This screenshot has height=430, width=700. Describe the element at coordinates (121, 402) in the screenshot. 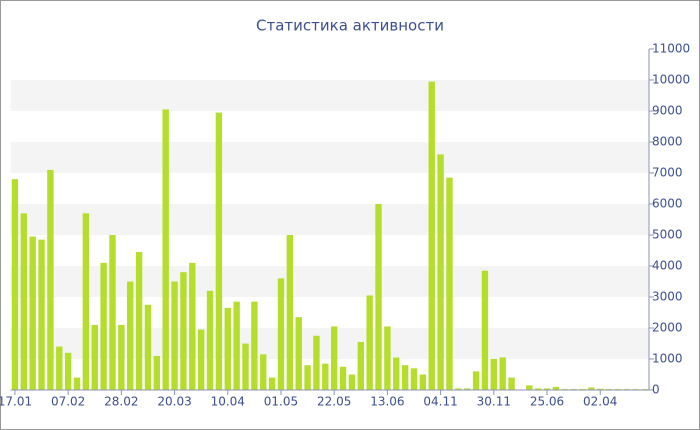

I see `x-tick-label: 28.02` at that location.